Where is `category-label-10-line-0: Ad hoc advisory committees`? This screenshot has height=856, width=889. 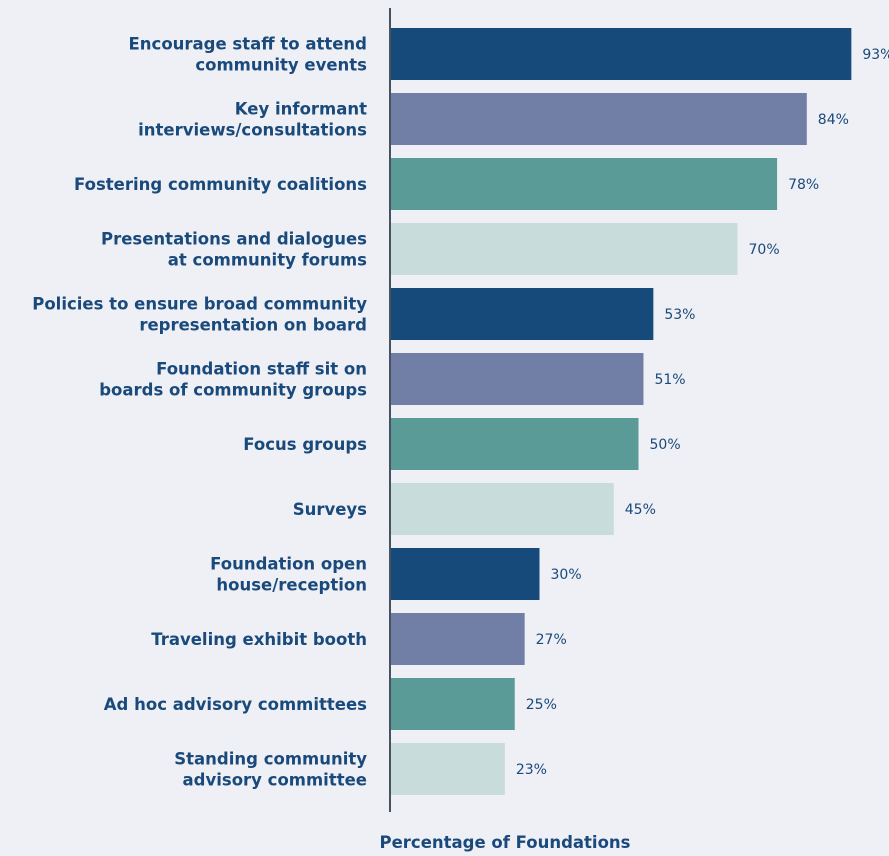
category-label-10-line-0: Ad hoc advisory committees is located at coordinates (235, 704).